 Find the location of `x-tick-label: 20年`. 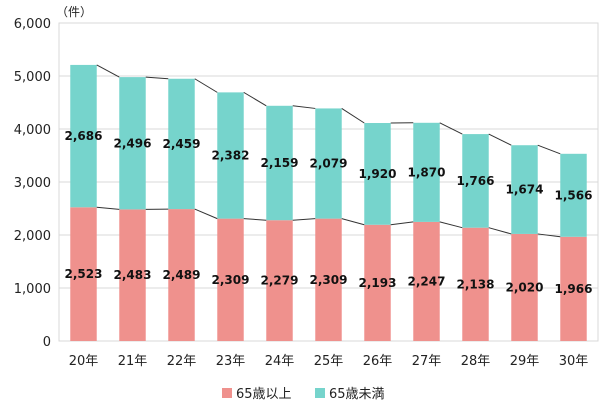

x-tick-label: 20年 is located at coordinates (84, 361).